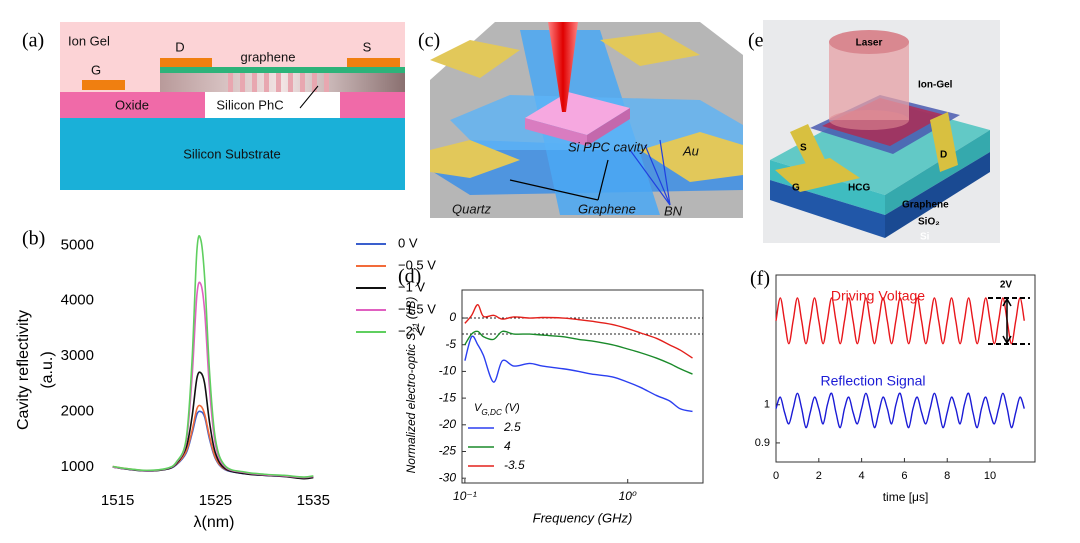 Image resolution: width=1080 pixels, height=543 pixels. I want to click on series-label: Reflection Signal, so click(872, 381).